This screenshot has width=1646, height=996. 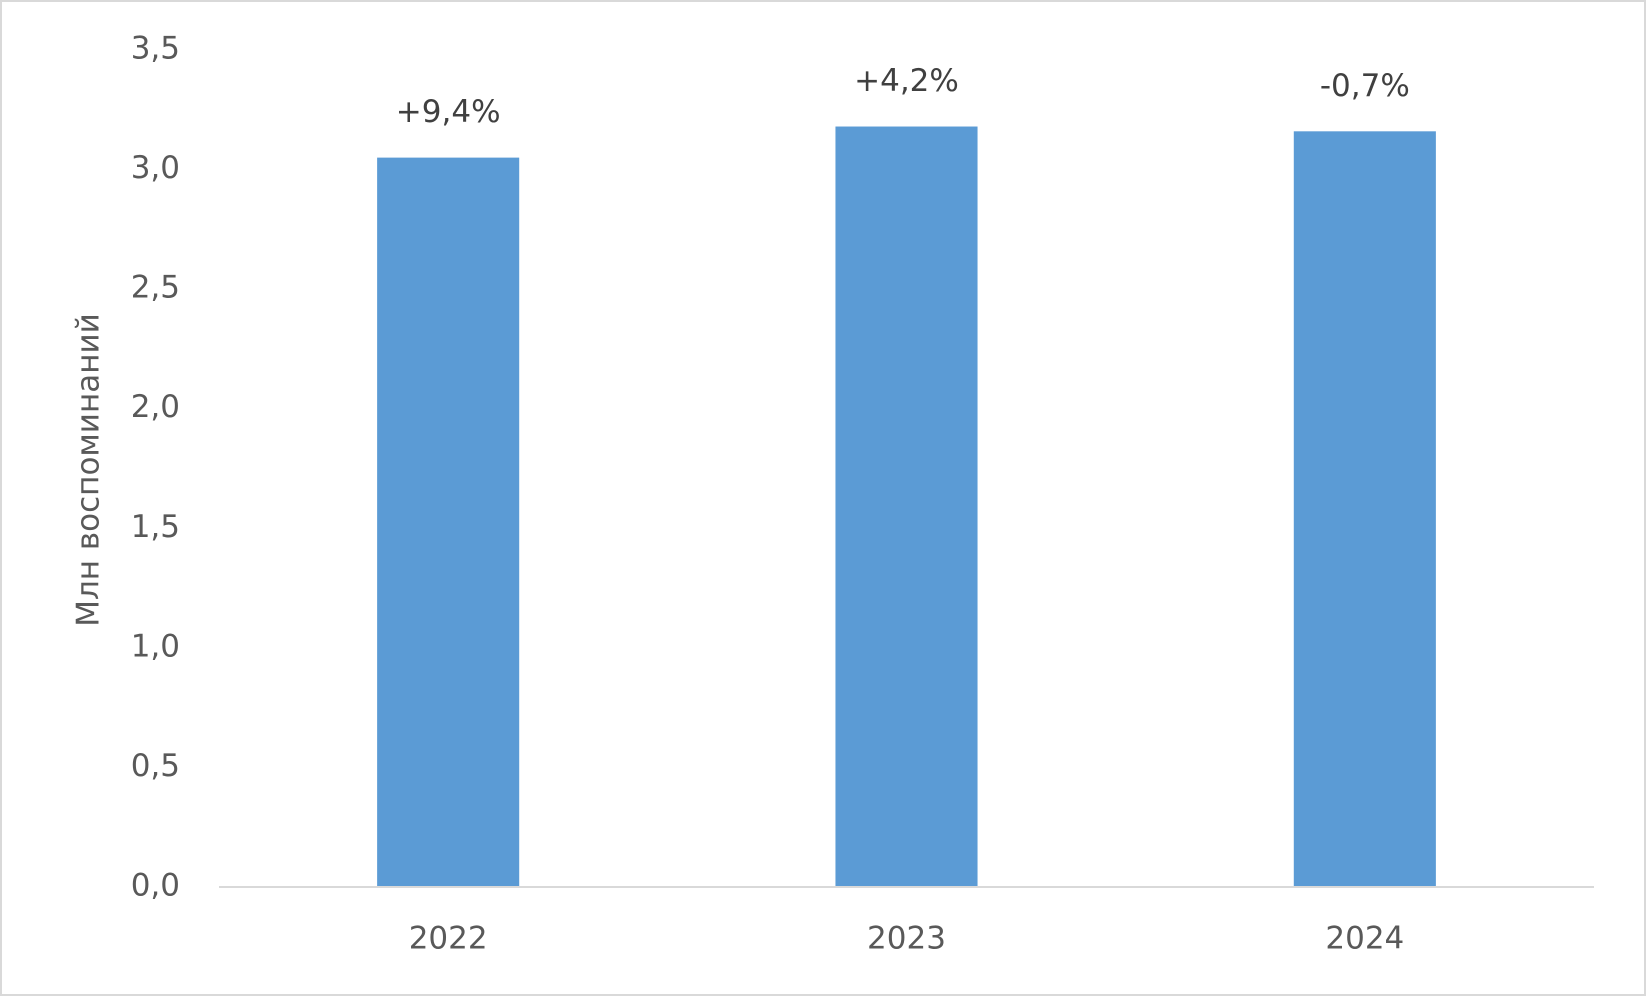 I want to click on y-tick-label: 0,5, so click(x=155, y=766).